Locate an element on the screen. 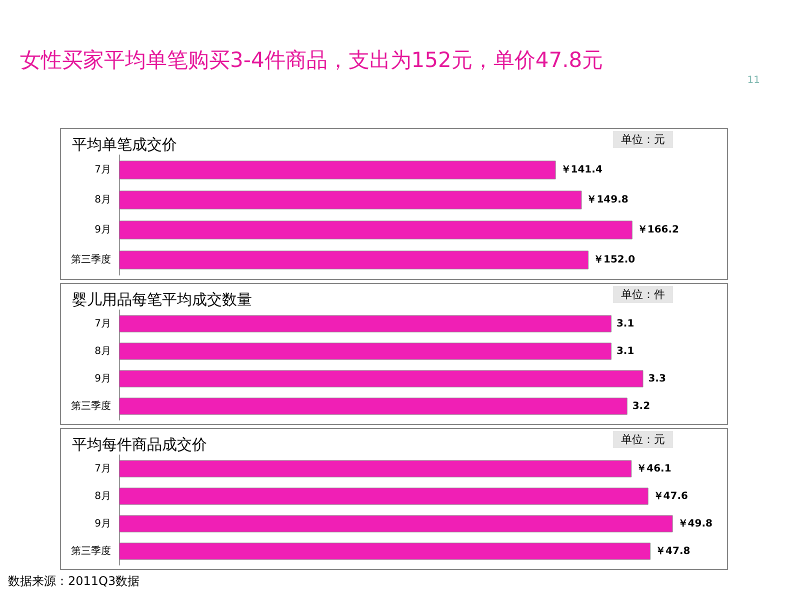 The width and height of the screenshot is (790, 593). text: 11 is located at coordinates (753, 80).